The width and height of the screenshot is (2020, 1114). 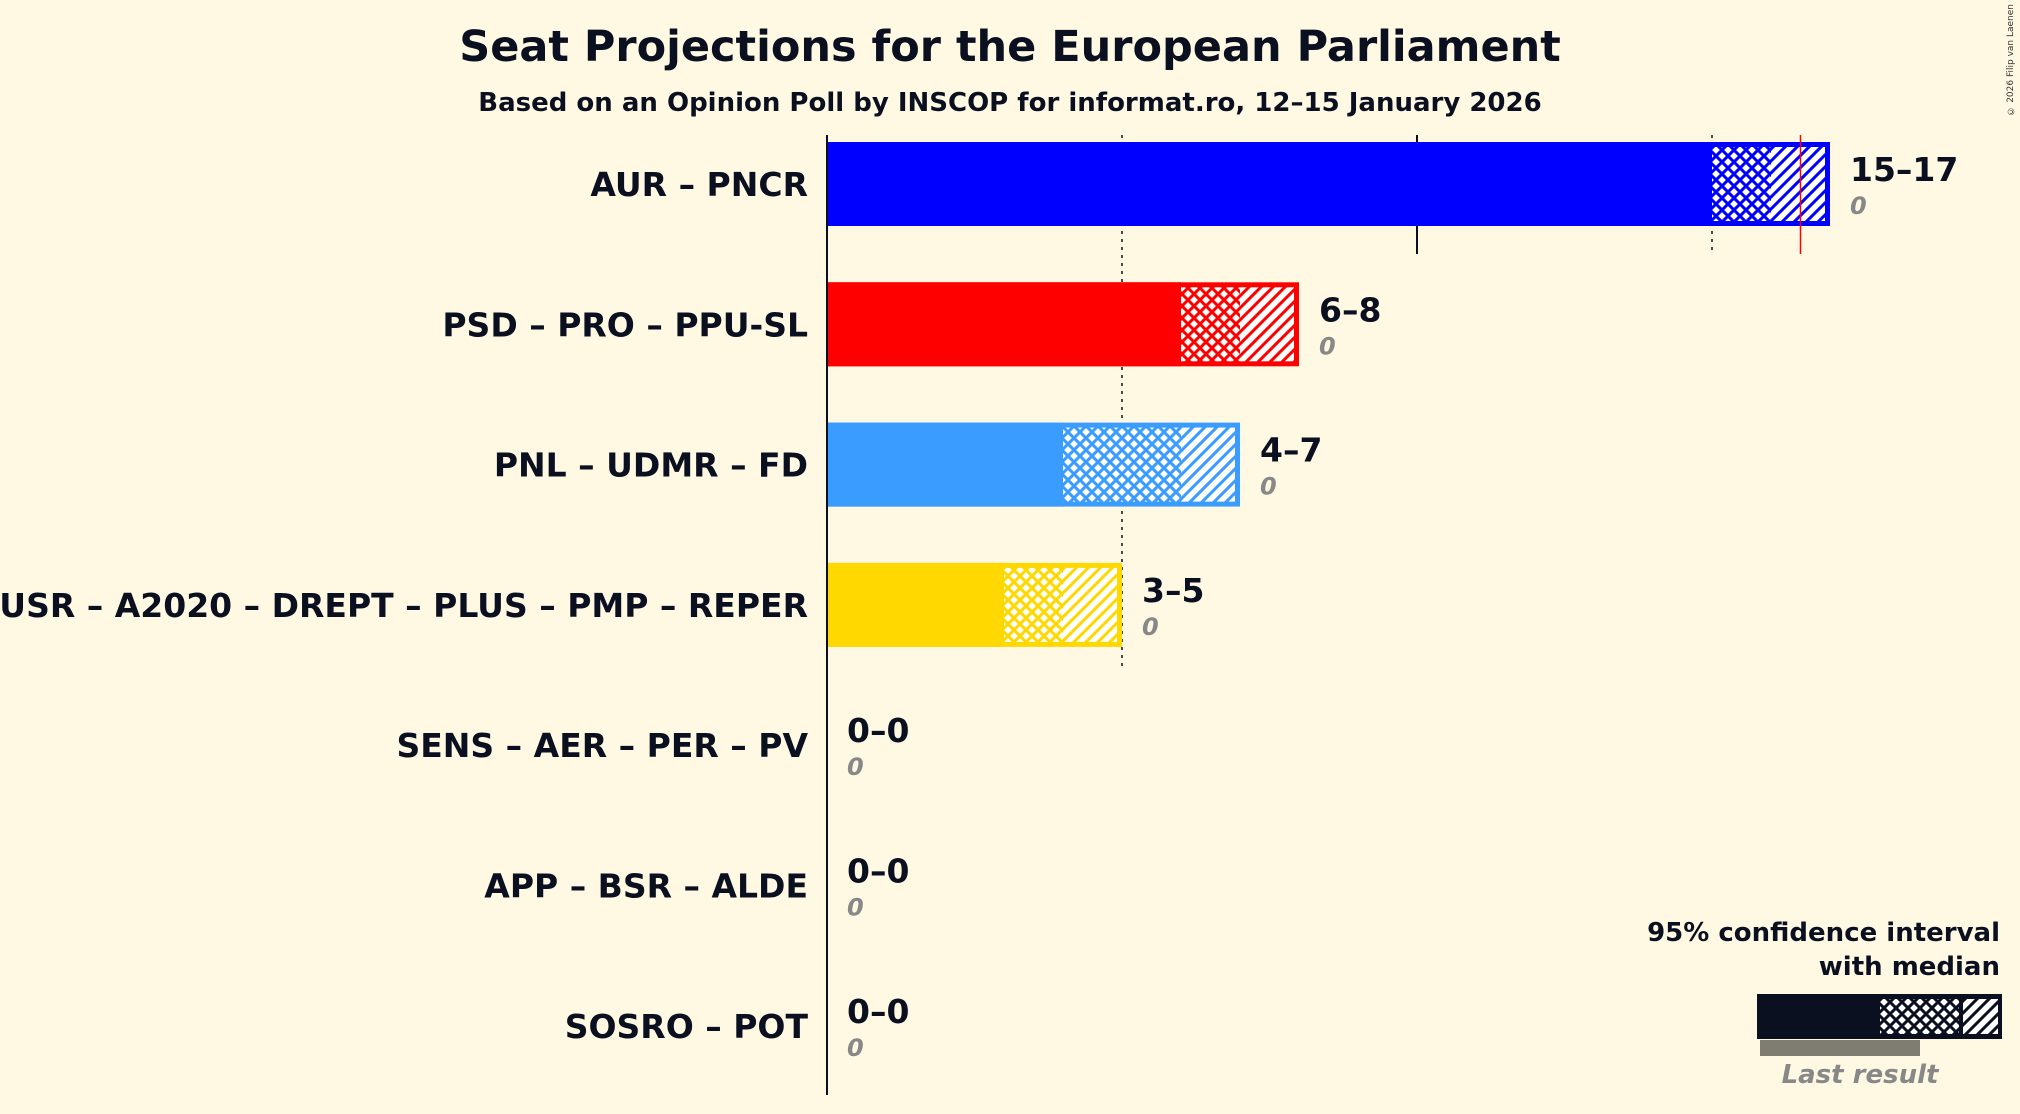 I want to click on party-label: AUR – PNCR, so click(x=699, y=184).